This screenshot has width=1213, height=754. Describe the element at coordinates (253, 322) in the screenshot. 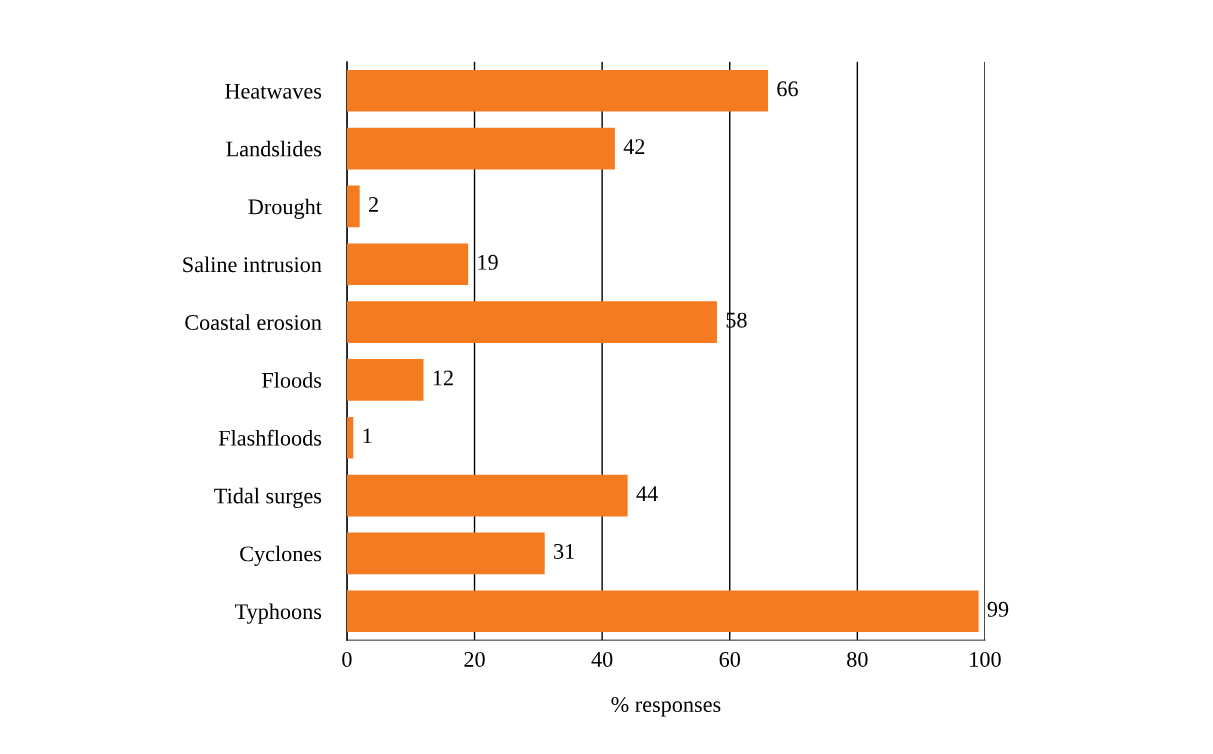

I see `y-tick-label: Coastal erosion` at that location.